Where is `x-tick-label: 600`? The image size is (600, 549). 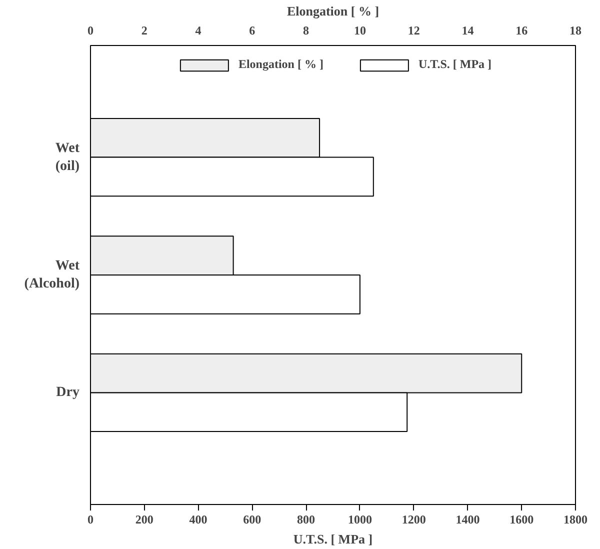 x-tick-label: 600 is located at coordinates (252, 519).